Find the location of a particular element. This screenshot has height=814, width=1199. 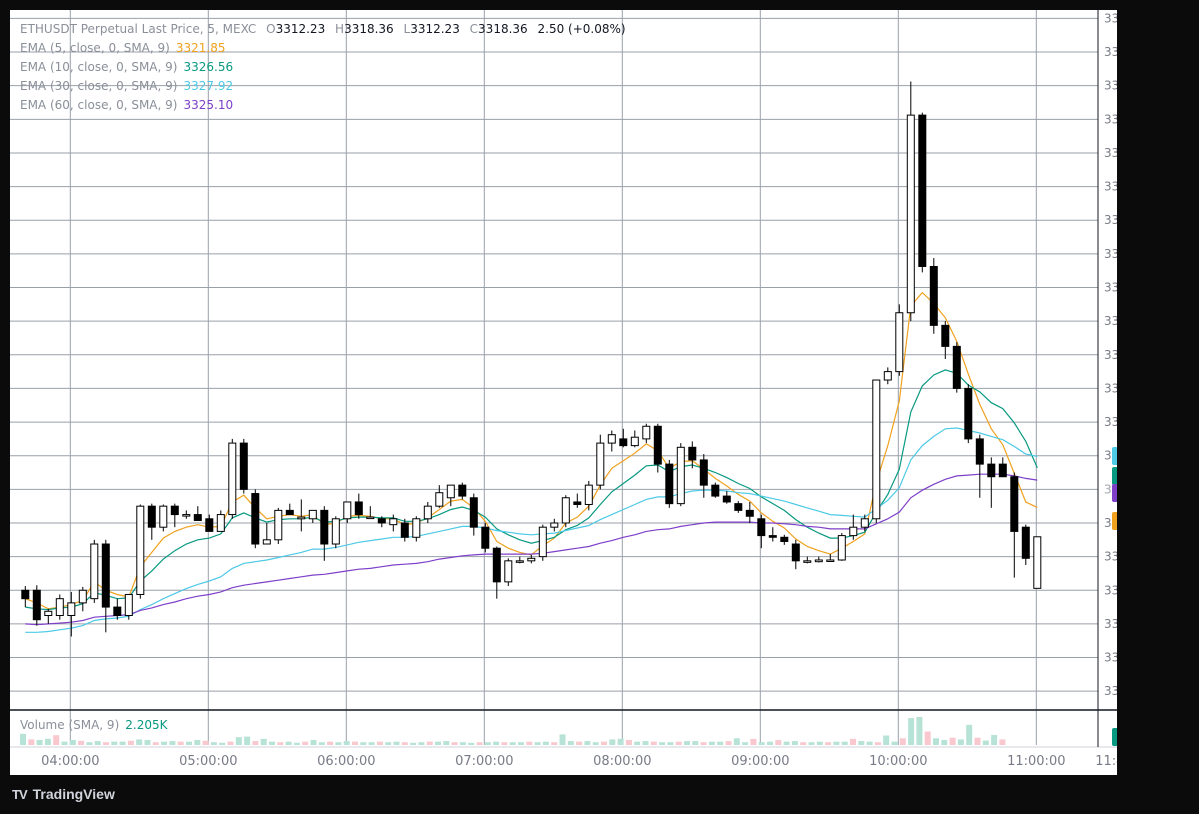

price-tick-label: 3336.00 is located at coordinates (1110, 388).